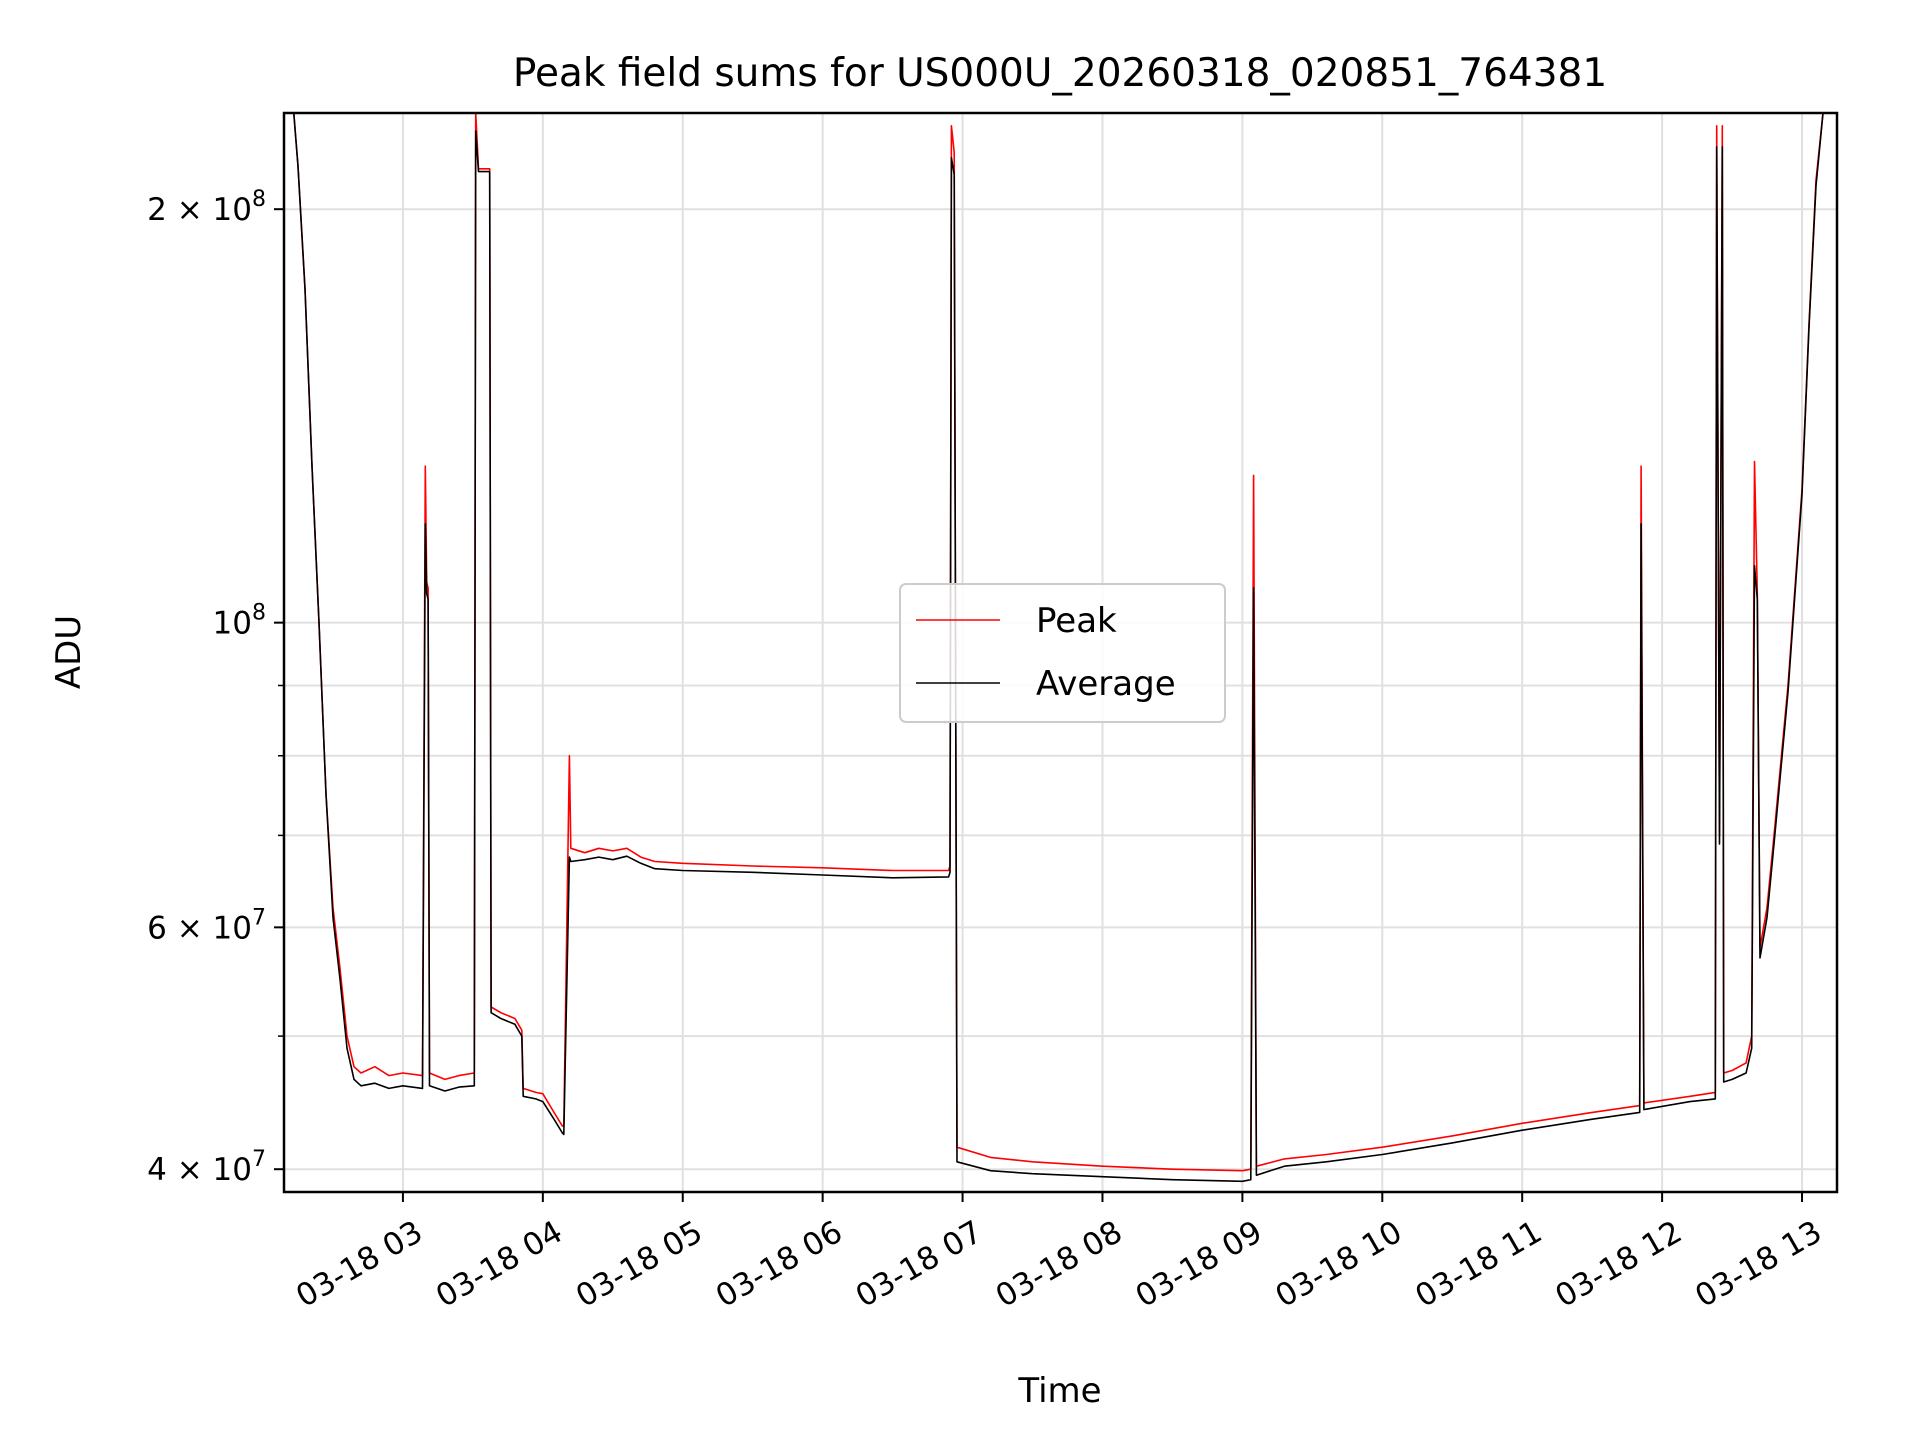 The image size is (1920, 1440). I want to click on legend-peak-label: Peak, so click(1076, 621).